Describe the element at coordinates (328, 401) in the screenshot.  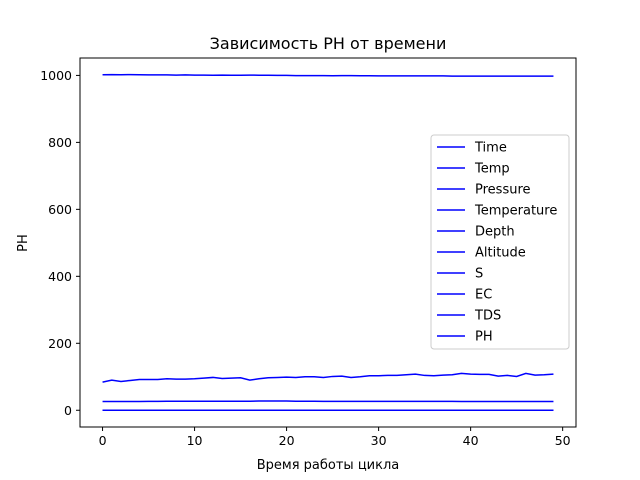
I see `series-line-temp` at that location.